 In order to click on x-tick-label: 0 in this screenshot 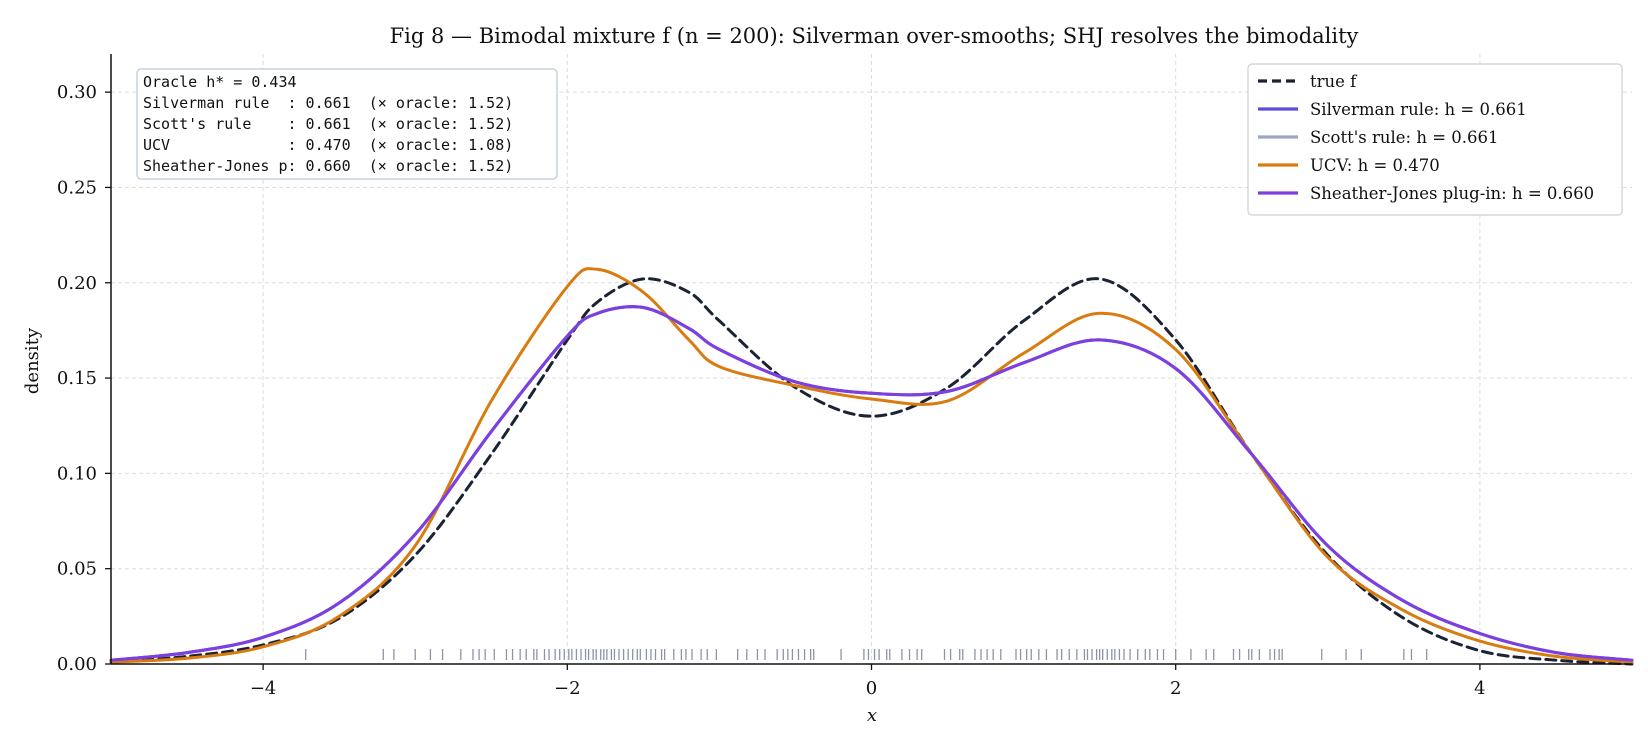, I will do `click(871, 688)`.